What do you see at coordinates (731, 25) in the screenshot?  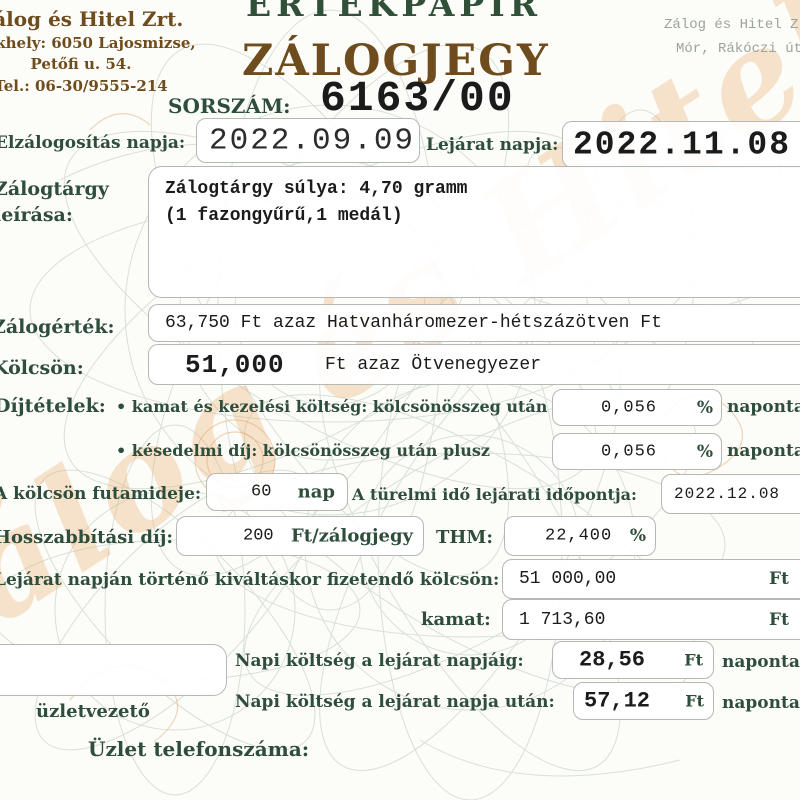 I see `branch-line1: Zálog és Hitel Z` at bounding box center [731, 25].